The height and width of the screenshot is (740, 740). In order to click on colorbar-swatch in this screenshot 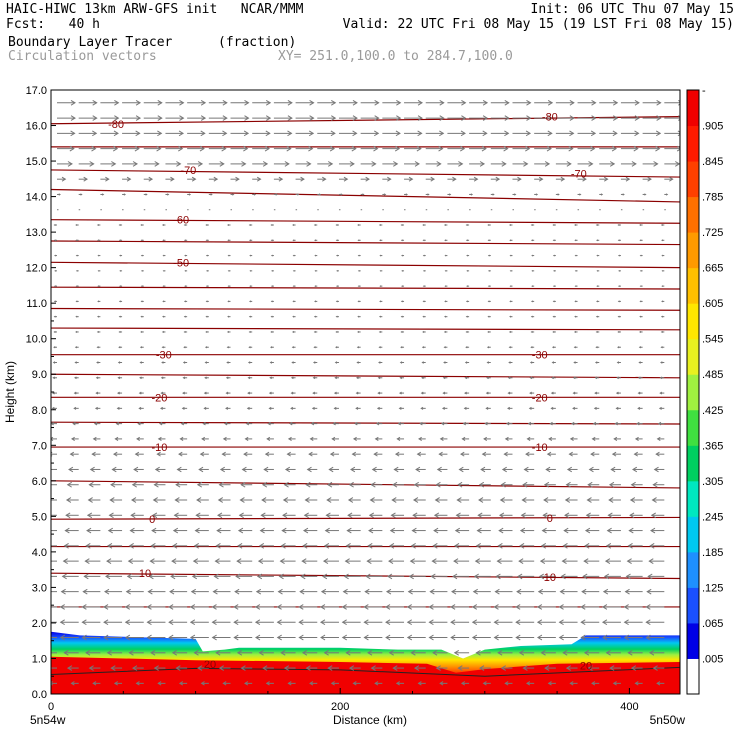, I will do `click(693, 676)`.